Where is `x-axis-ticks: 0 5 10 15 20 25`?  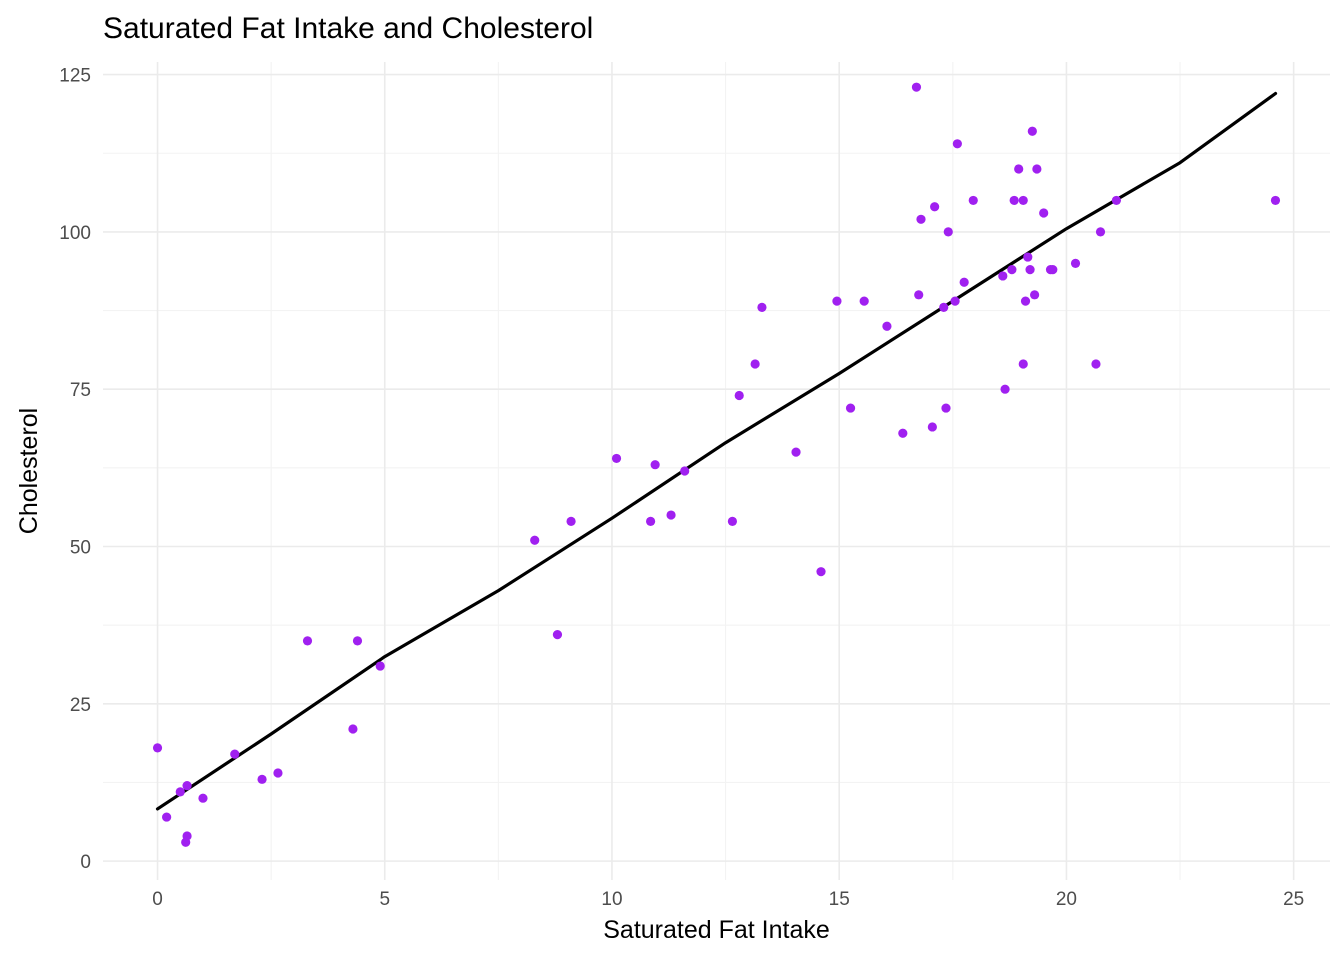
x-axis-ticks: 0 5 10 15 20 25 is located at coordinates (728, 899).